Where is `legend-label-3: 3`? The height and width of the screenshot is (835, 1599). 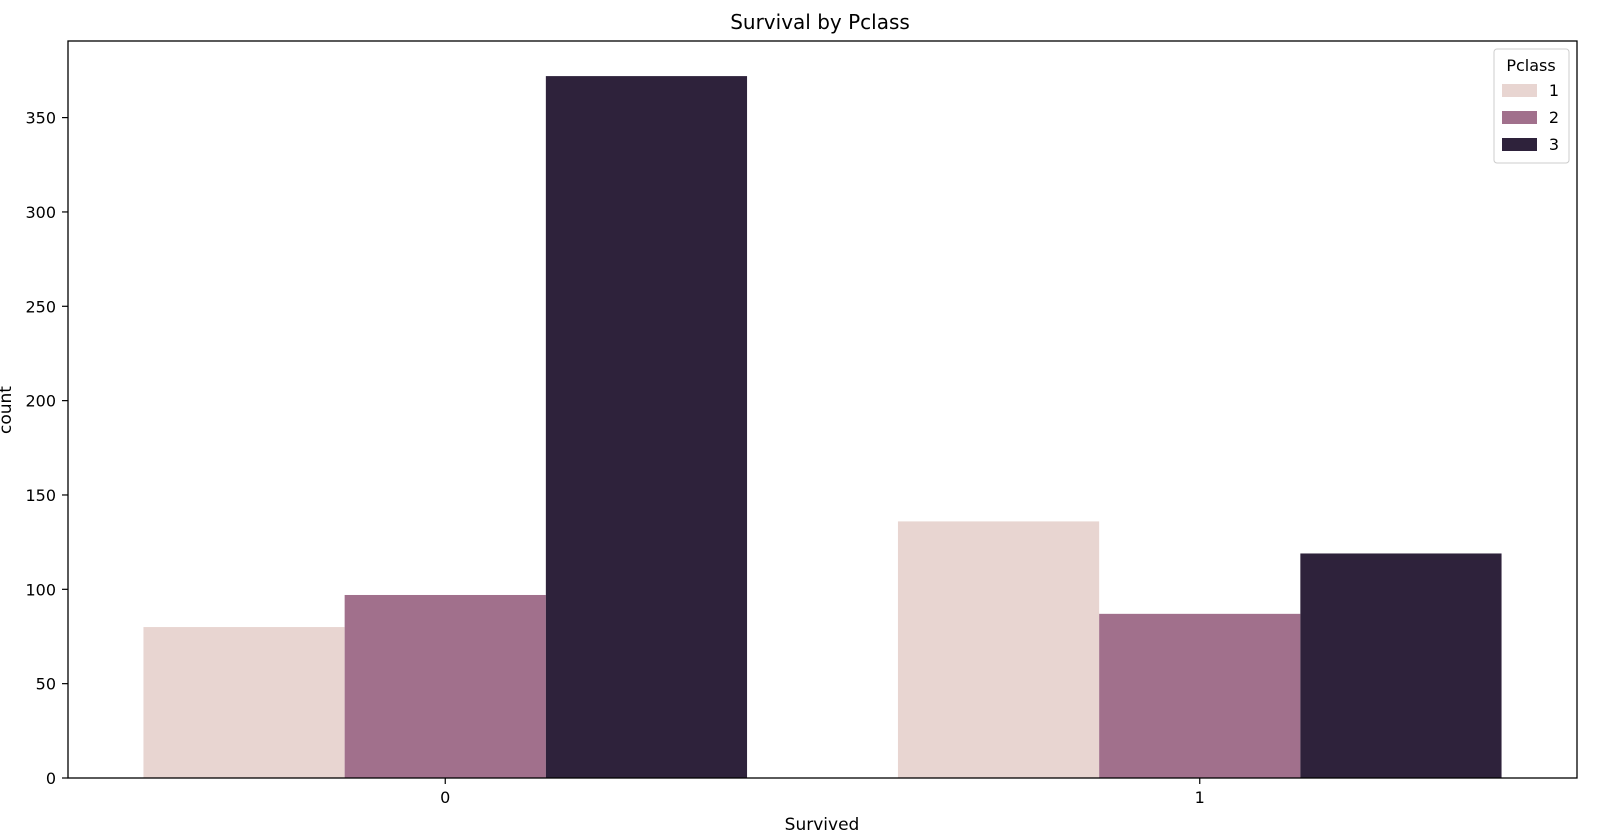 legend-label-3: 3 is located at coordinates (1554, 144).